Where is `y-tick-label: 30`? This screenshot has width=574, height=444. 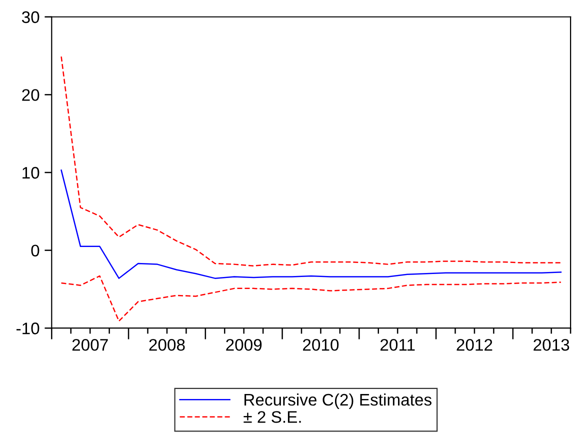
y-tick-label: 30 is located at coordinates (31, 17).